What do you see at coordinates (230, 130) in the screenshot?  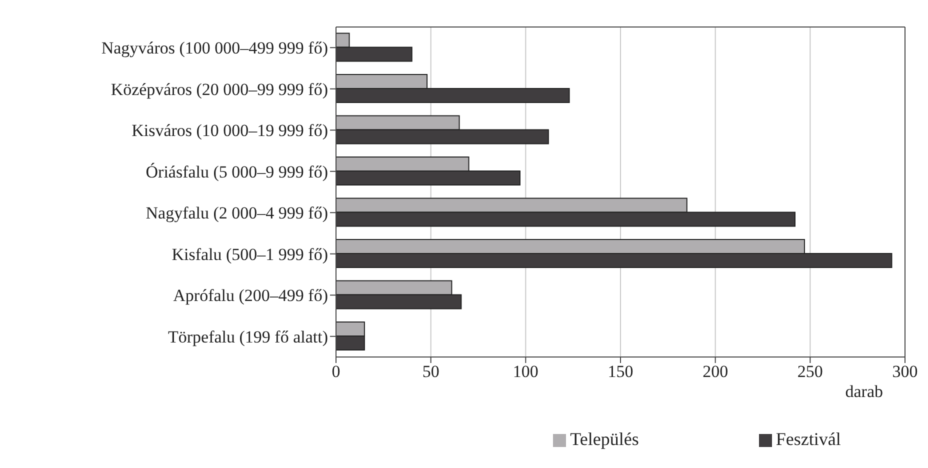 I see `y-tick-label: Kisváros (10 000–19 999 fő)` at bounding box center [230, 130].